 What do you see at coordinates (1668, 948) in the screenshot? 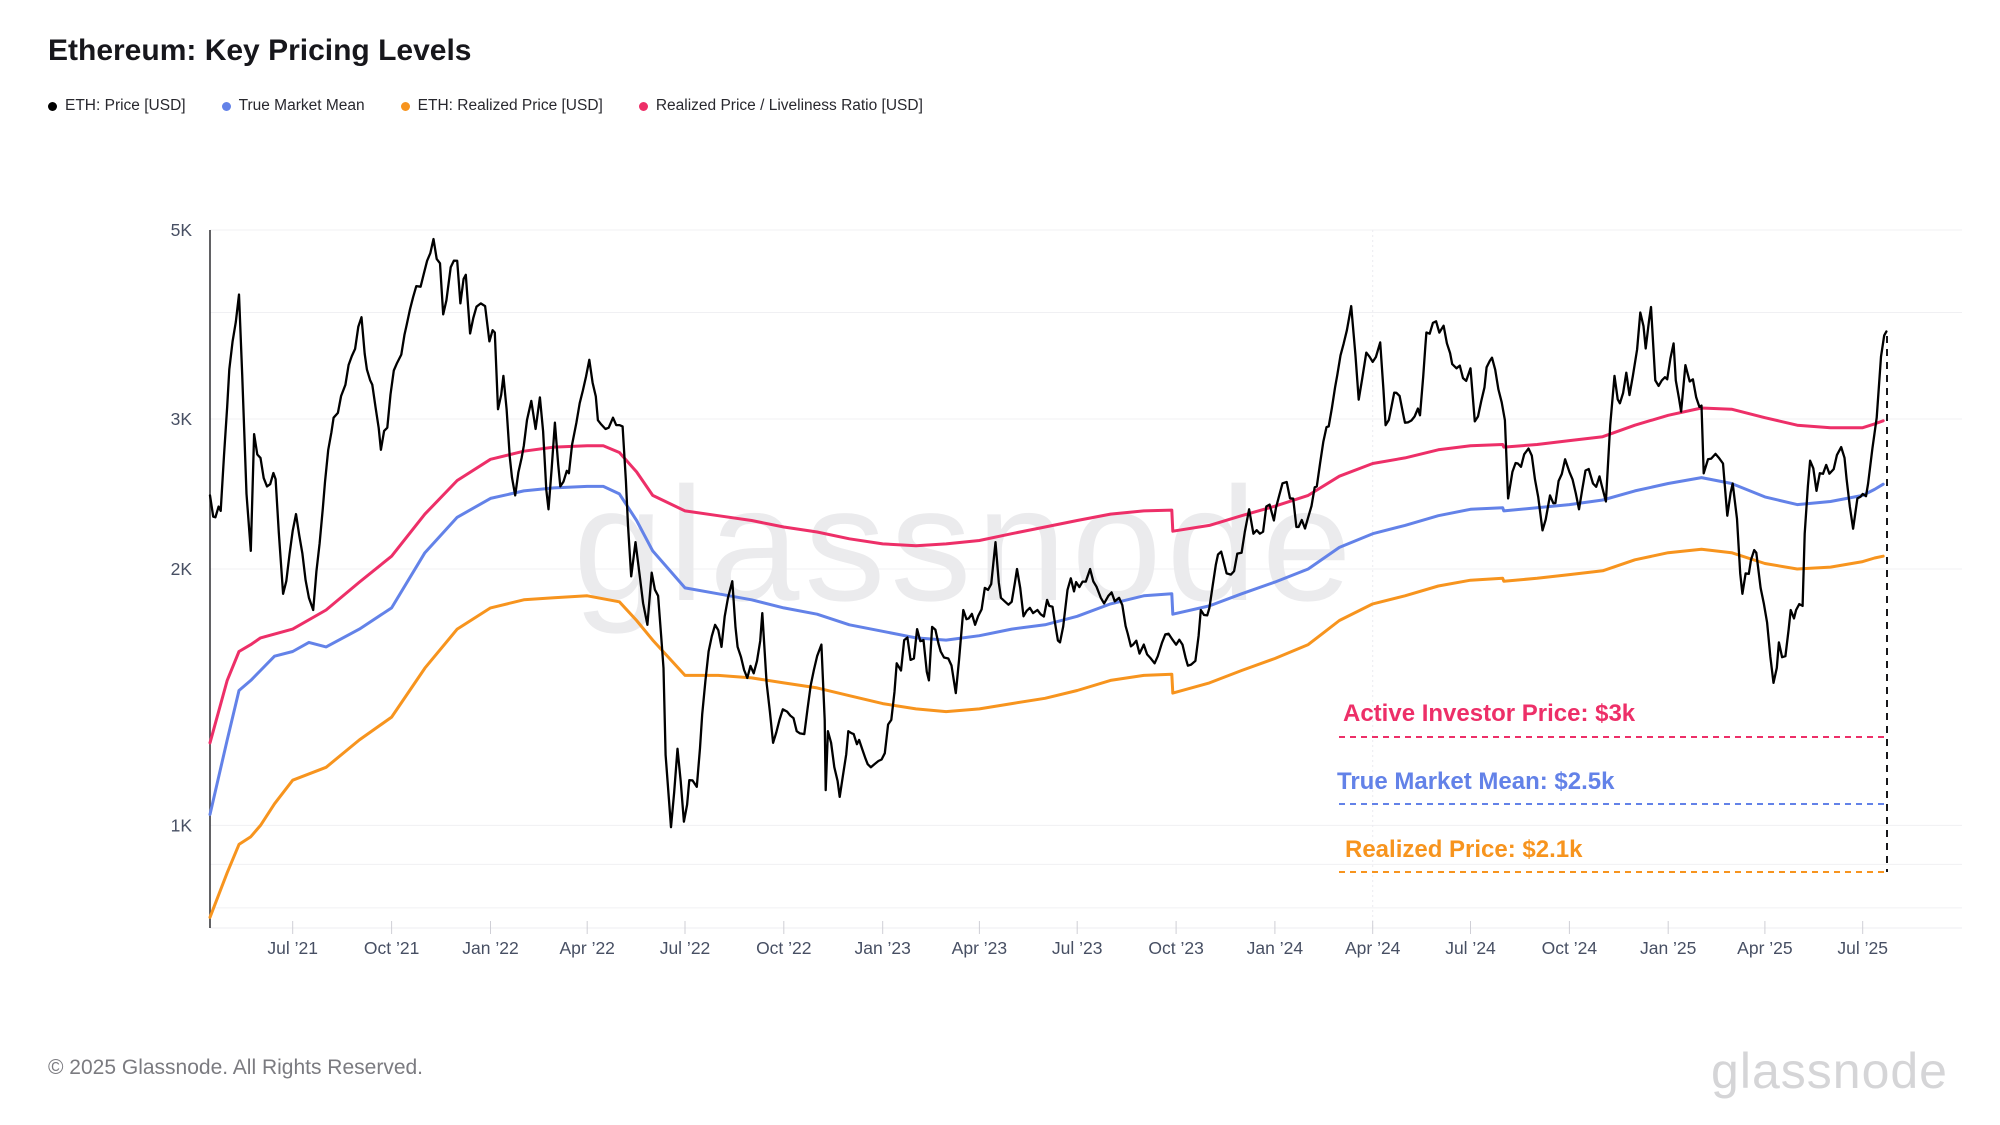
I see `x-axis-label: Jan ’25` at bounding box center [1668, 948].